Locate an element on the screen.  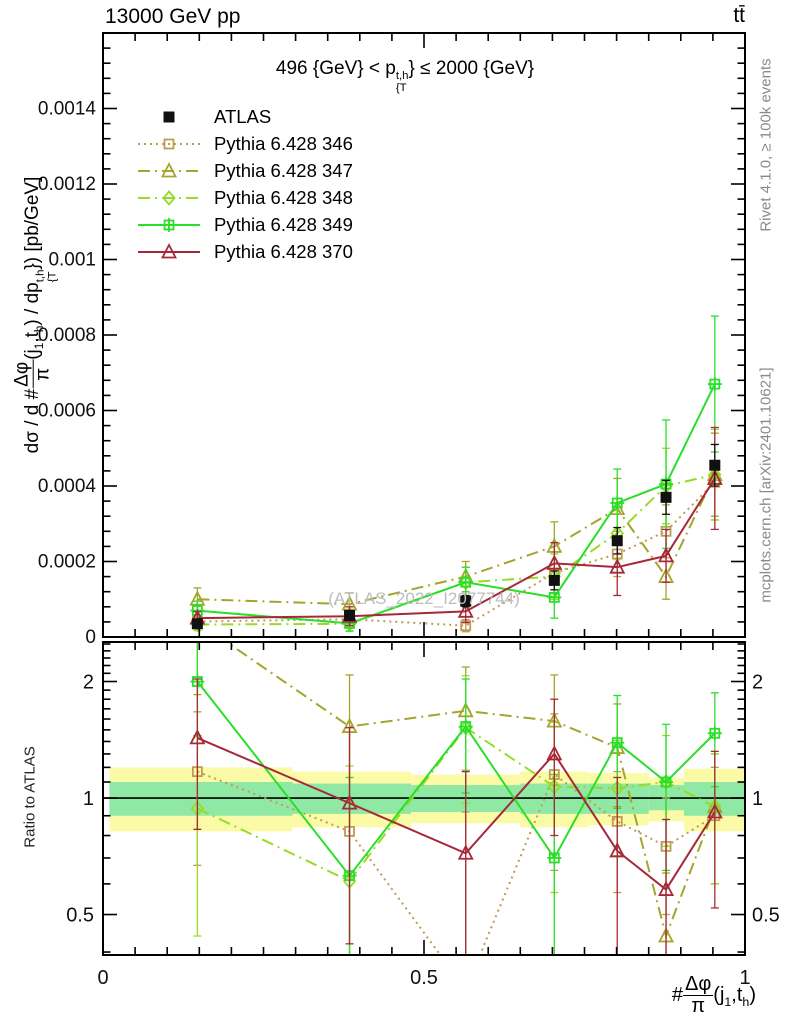
analysis-watermark: (ATLAS_2022_I2077744) is located at coordinates (424, 598).